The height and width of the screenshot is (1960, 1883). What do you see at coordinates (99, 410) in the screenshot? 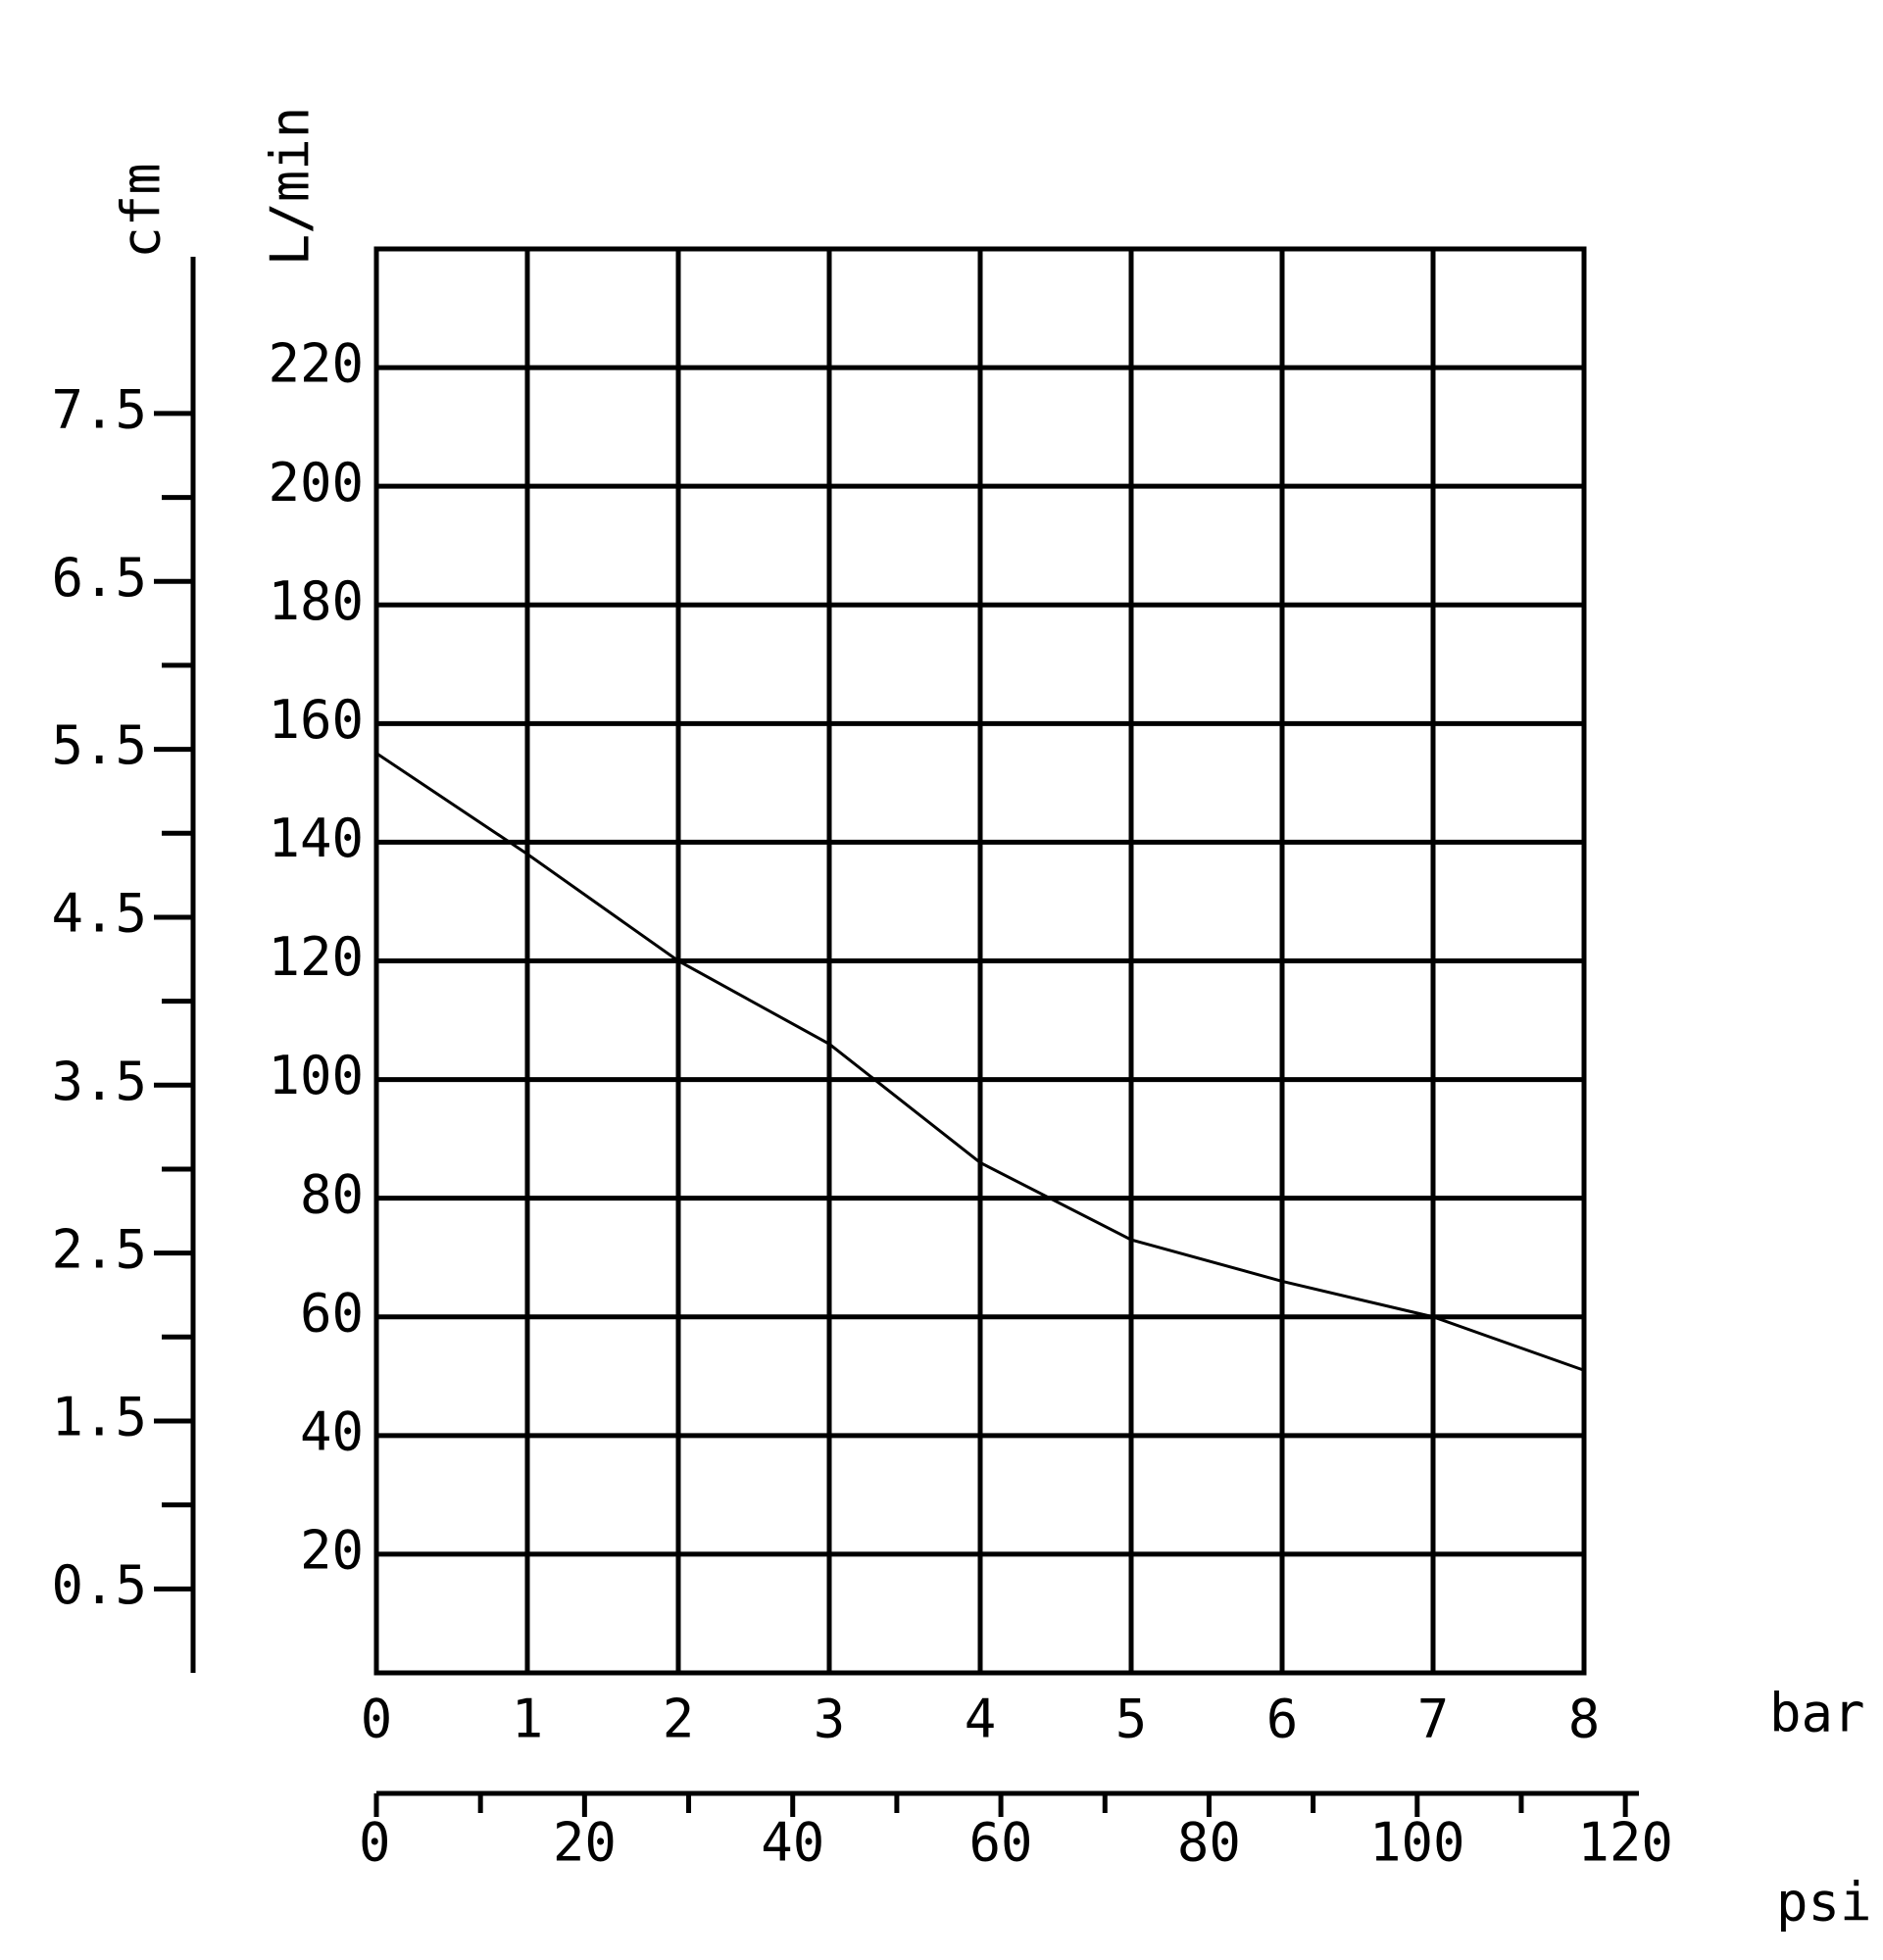
I see `y2-tick-label: 7.5` at bounding box center [99, 410].